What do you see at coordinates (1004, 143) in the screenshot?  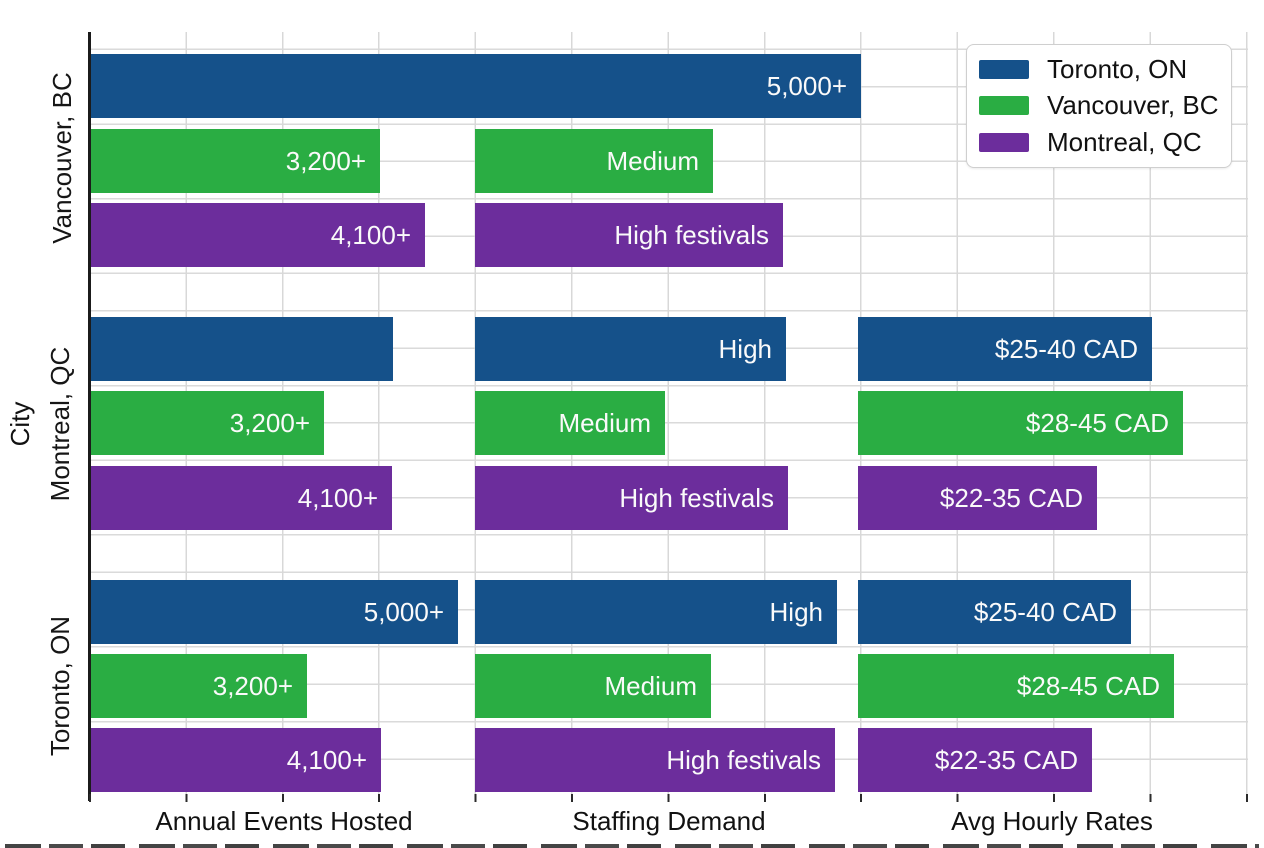 I see `legend-swatch-montreal-icon` at bounding box center [1004, 143].